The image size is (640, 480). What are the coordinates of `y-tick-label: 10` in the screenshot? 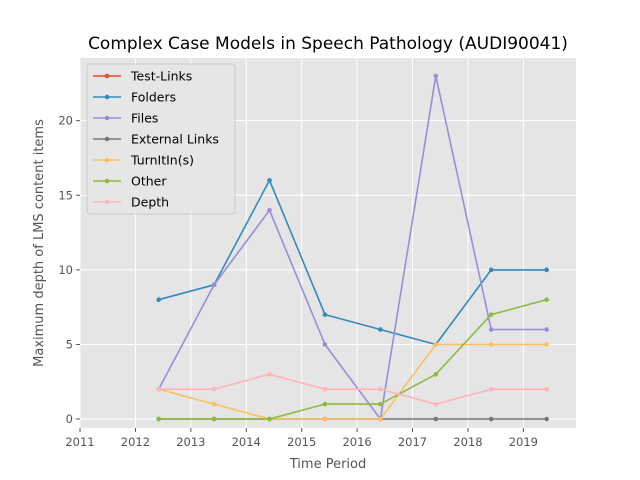 It's located at (65, 270).